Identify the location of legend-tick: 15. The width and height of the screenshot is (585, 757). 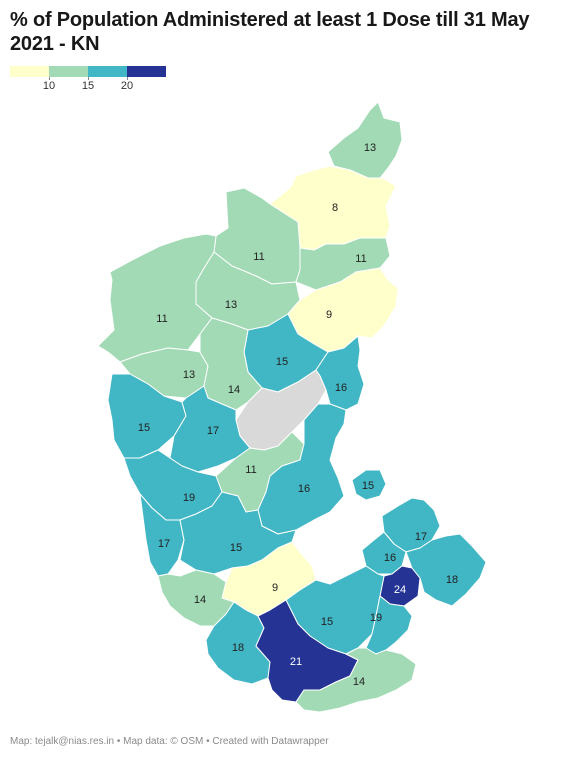
(88, 86).